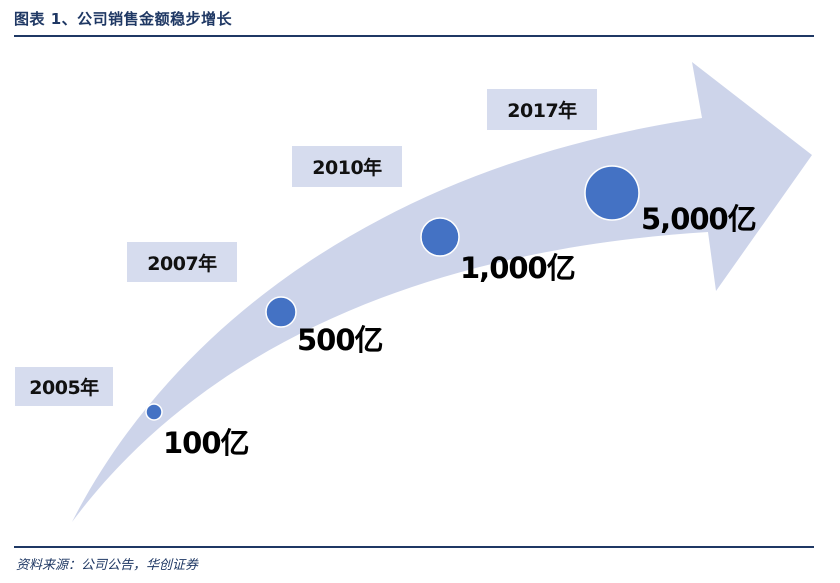 The height and width of the screenshot is (583, 840). I want to click on top-divider, so click(414, 36).